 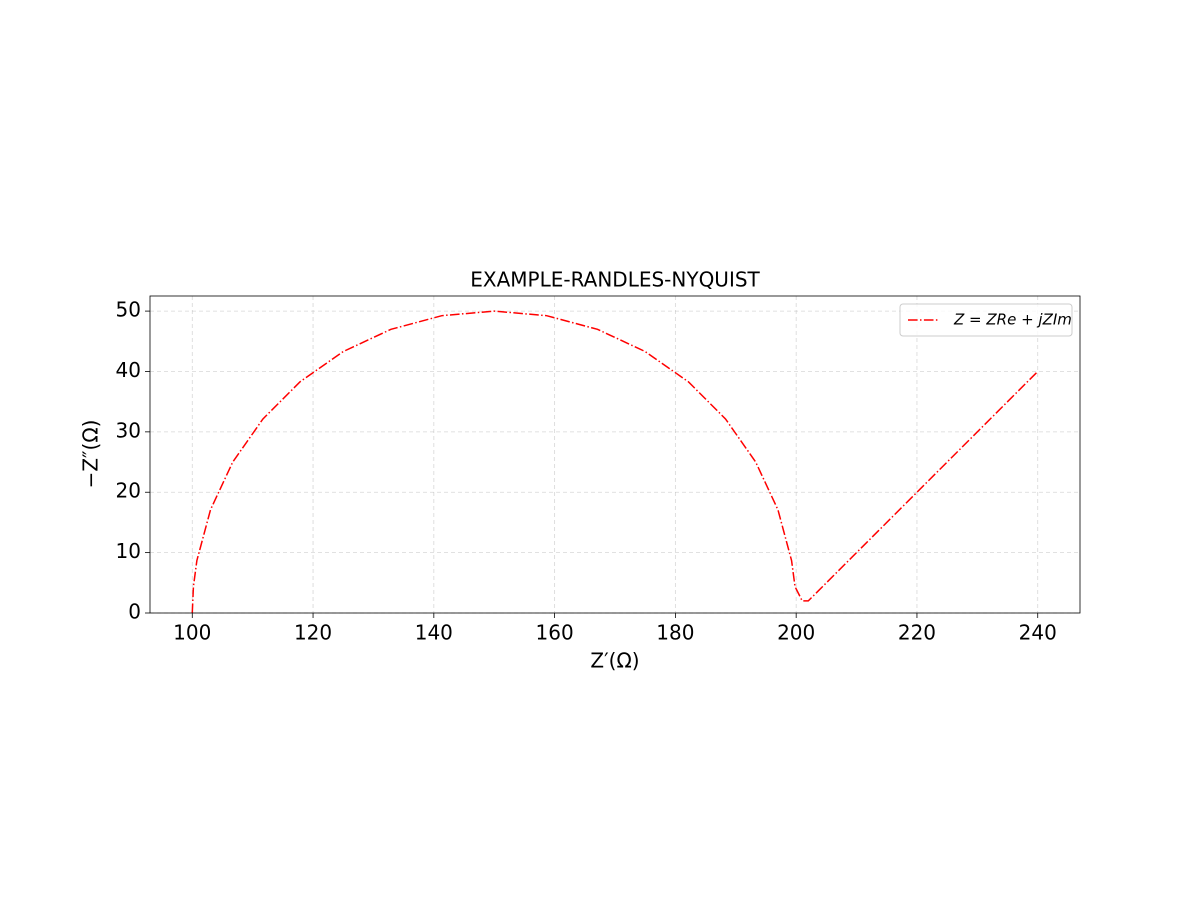 I want to click on x-tick-label: 220, so click(x=917, y=633).